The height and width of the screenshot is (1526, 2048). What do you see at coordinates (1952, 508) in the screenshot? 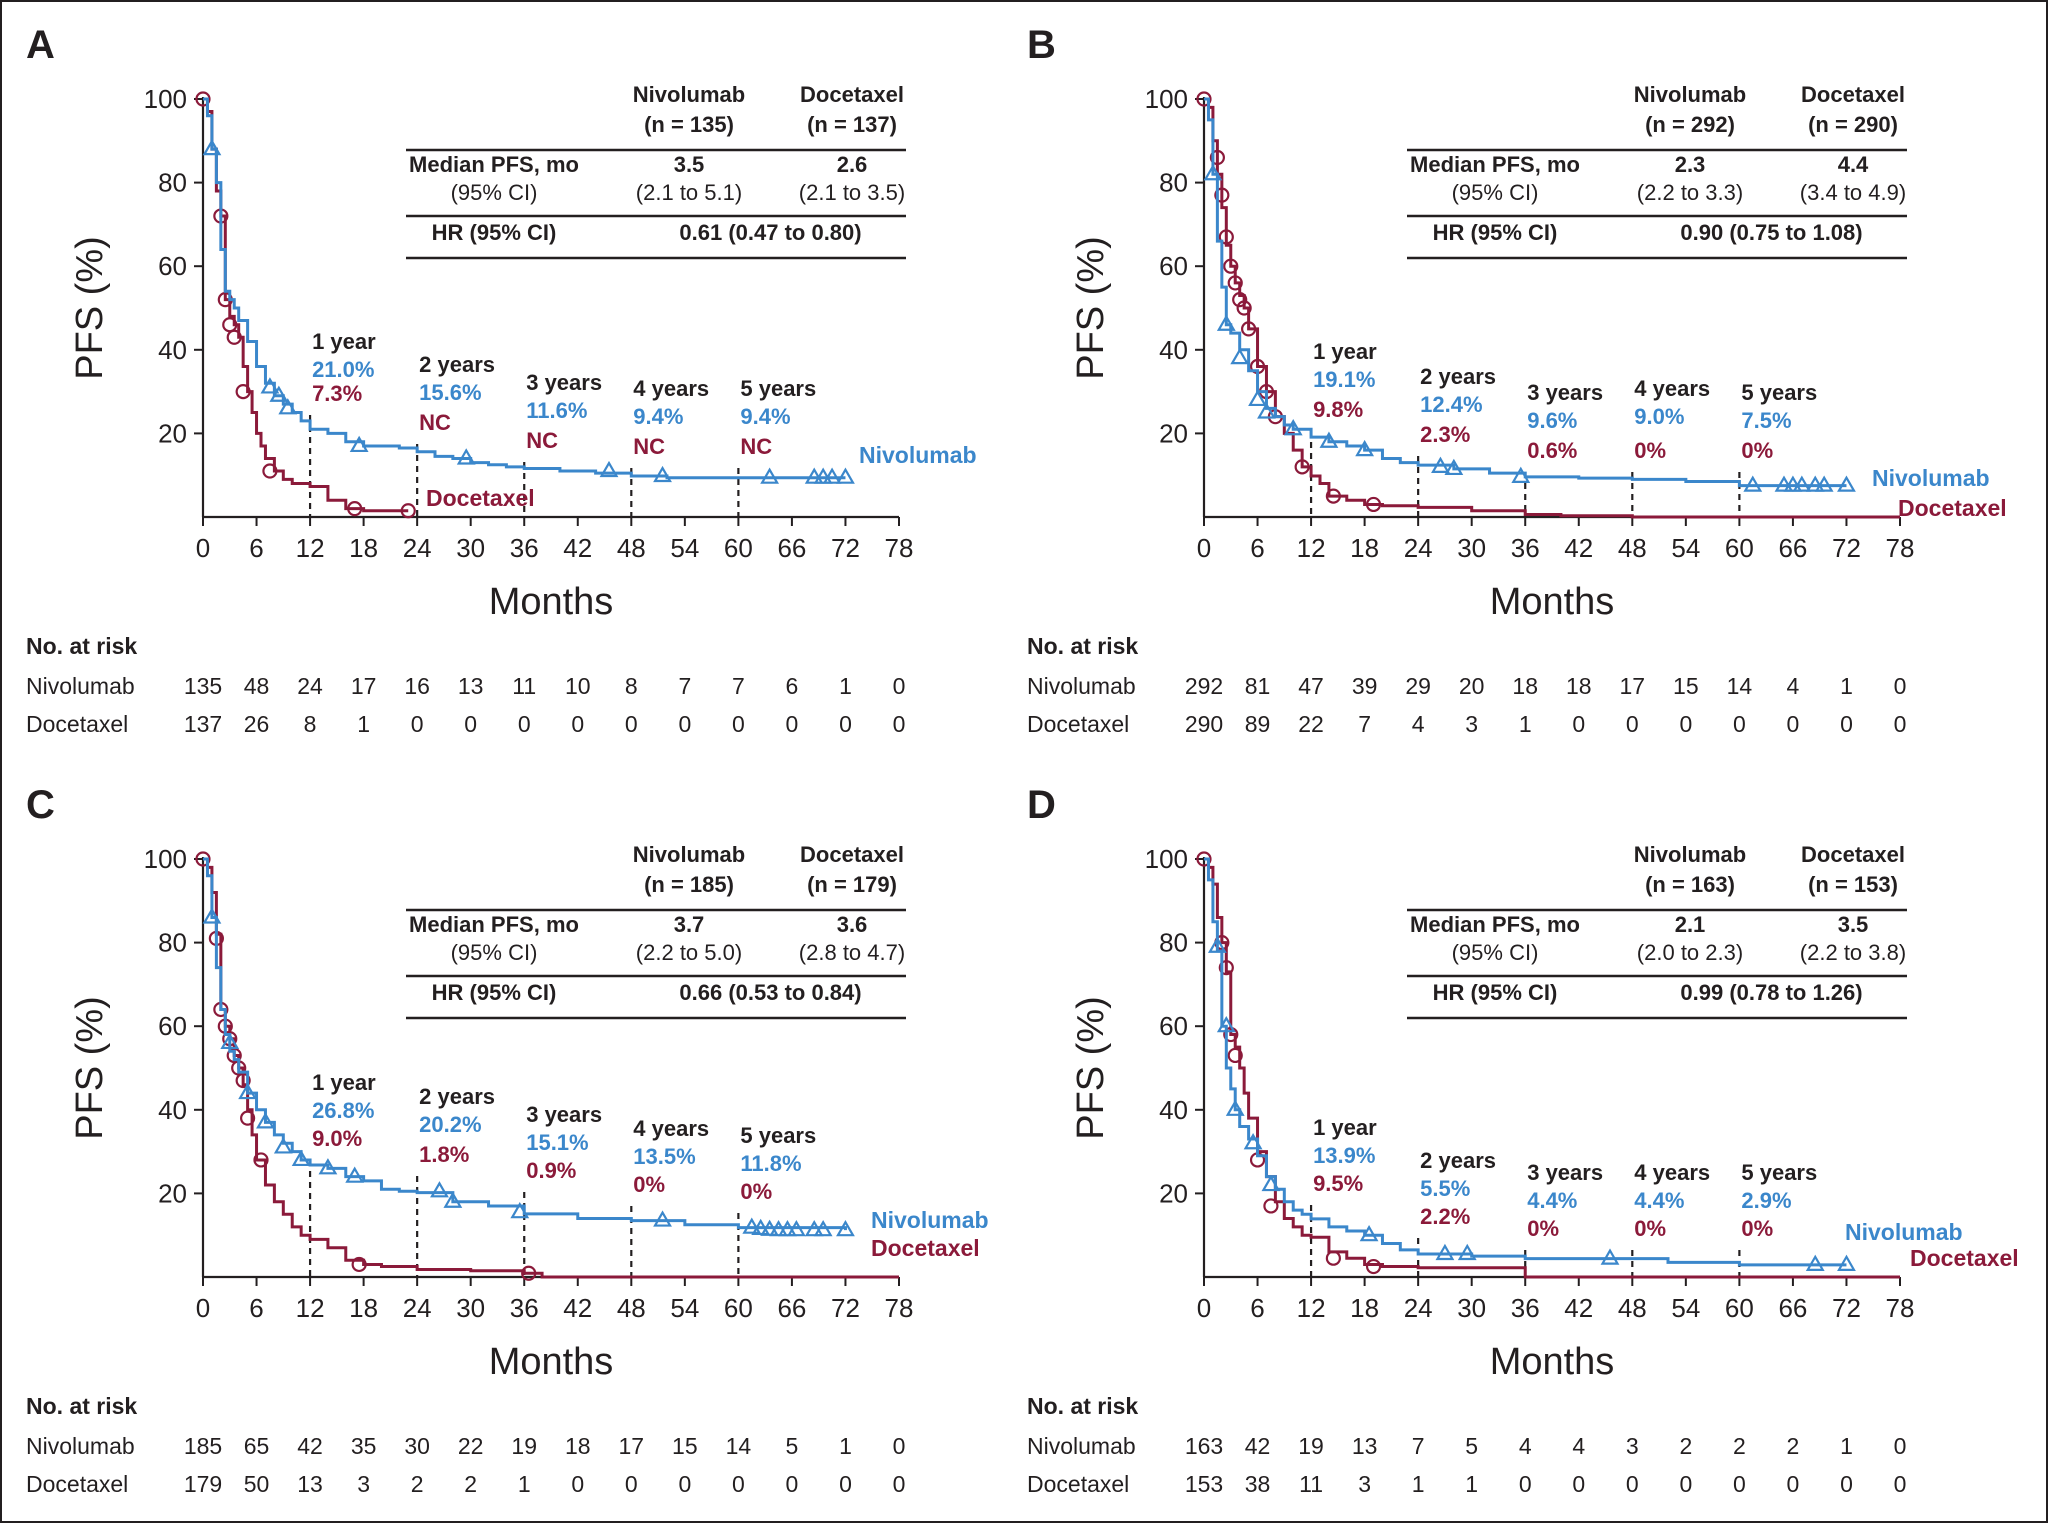
I see `docetaxel-series-label: Docetaxel` at bounding box center [1952, 508].